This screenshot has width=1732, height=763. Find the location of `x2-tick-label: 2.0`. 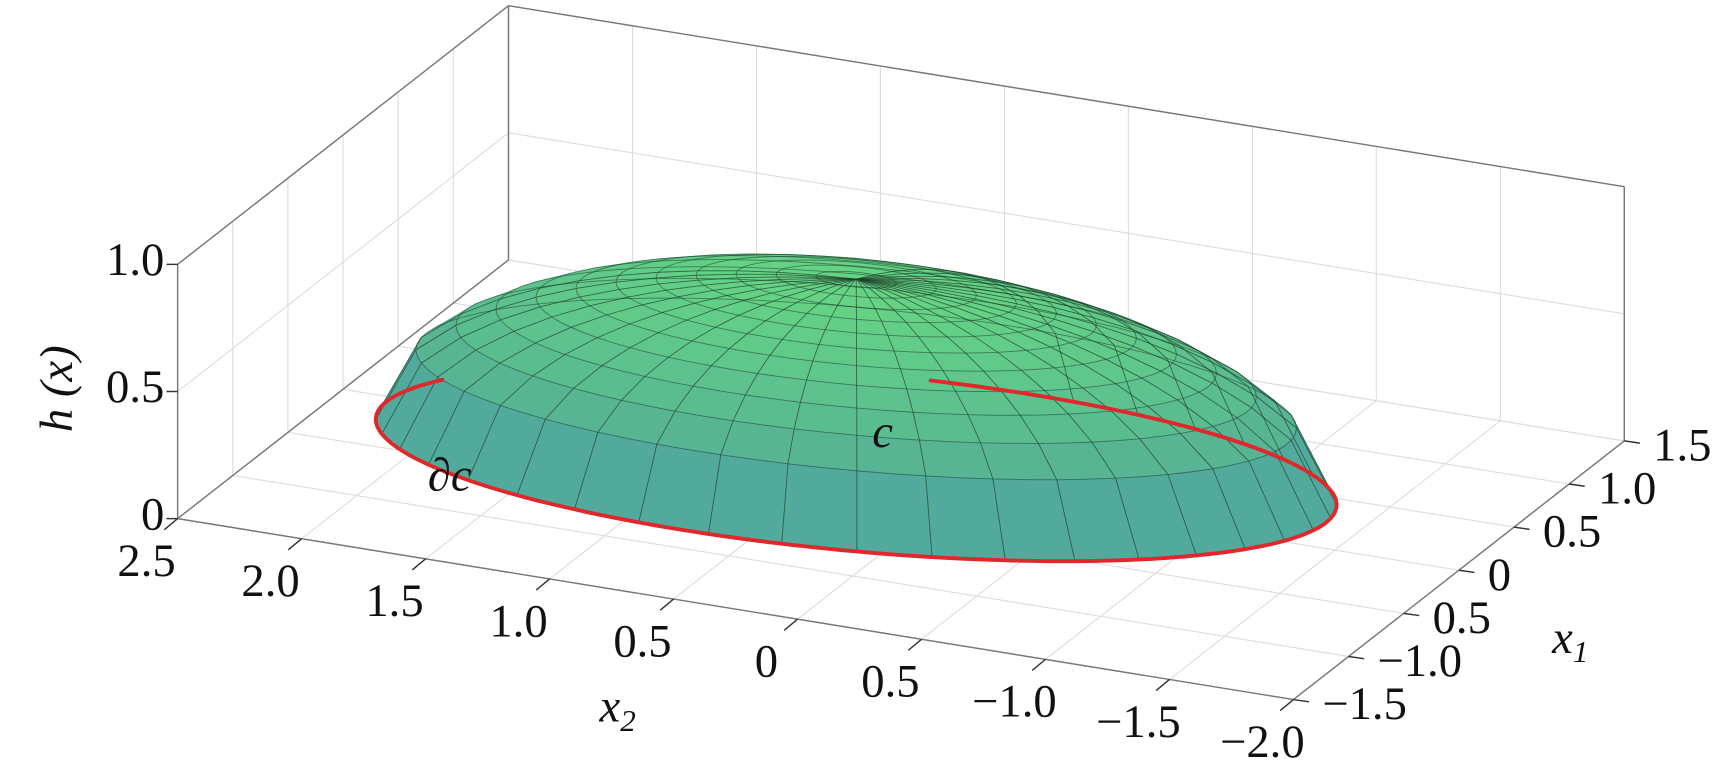

x2-tick-label: 2.0 is located at coordinates (270, 581).